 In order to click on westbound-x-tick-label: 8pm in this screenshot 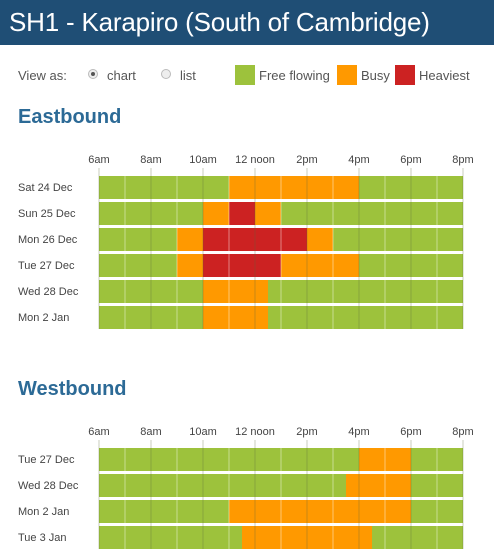, I will do `click(462, 432)`.